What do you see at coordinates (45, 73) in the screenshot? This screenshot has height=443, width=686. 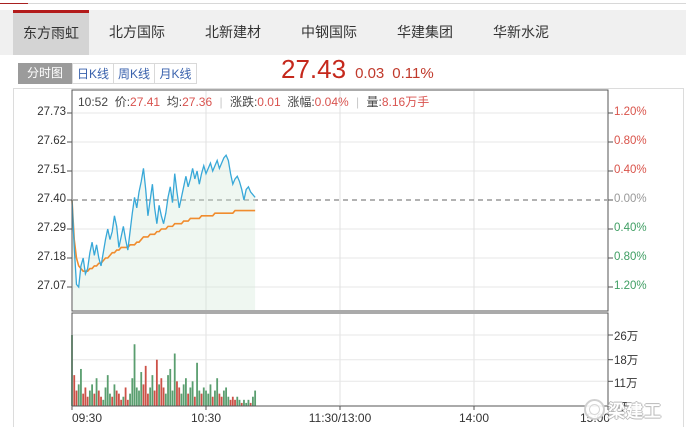 I see `view-tab-timeshare: 分时图` at bounding box center [45, 73].